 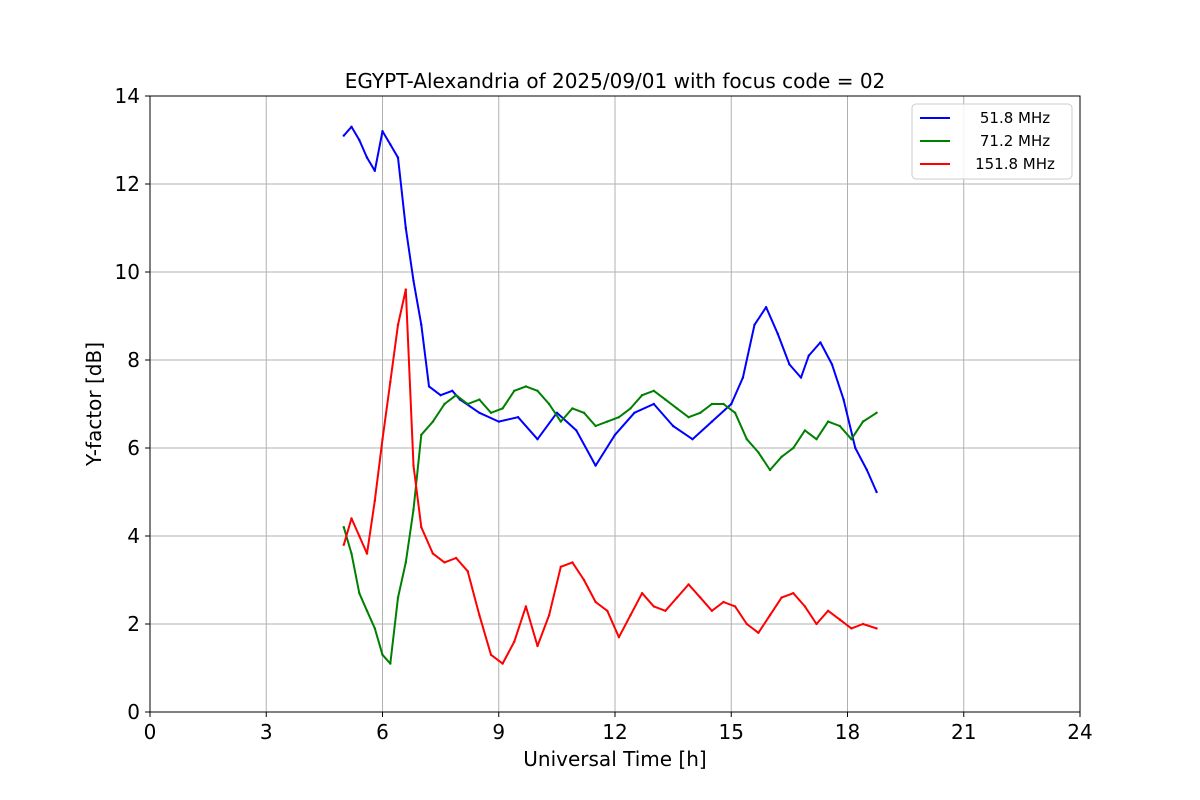 What do you see at coordinates (132, 404) in the screenshot?
I see `y-axis: 0 2 4 6 8 10 12 14` at bounding box center [132, 404].